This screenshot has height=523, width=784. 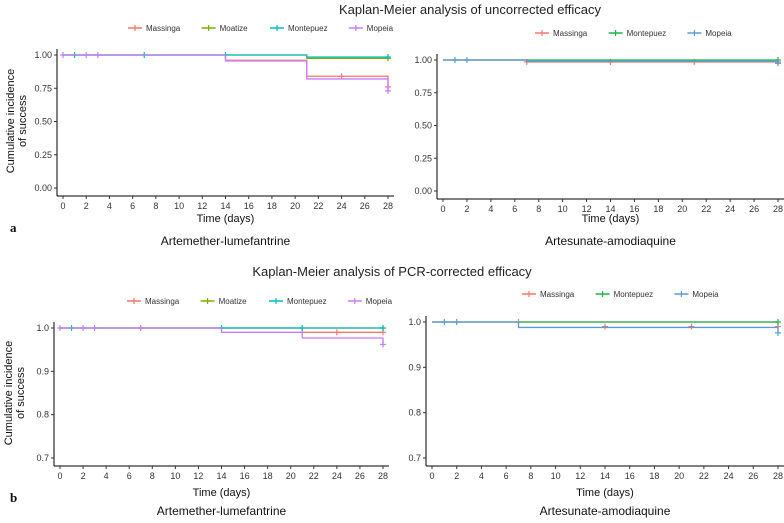 What do you see at coordinates (234, 28) in the screenshot?
I see `legend-label: Moatize` at bounding box center [234, 28].